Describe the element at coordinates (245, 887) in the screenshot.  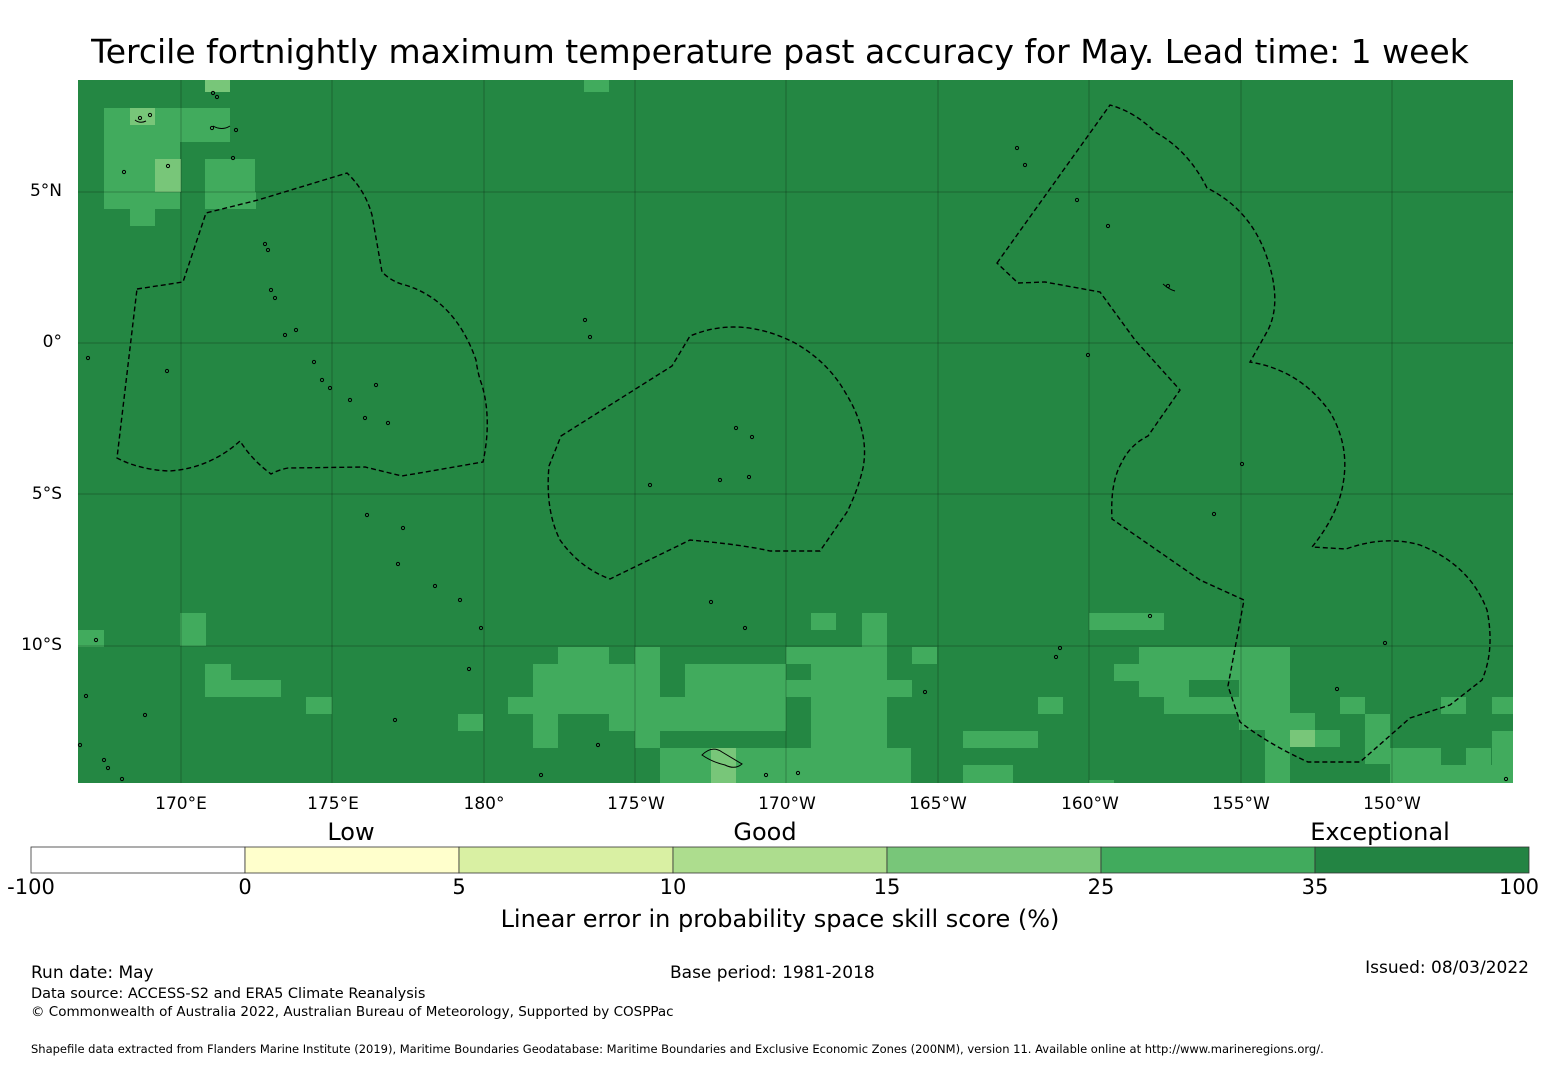
I see `colorbar-tick: 0` at that location.